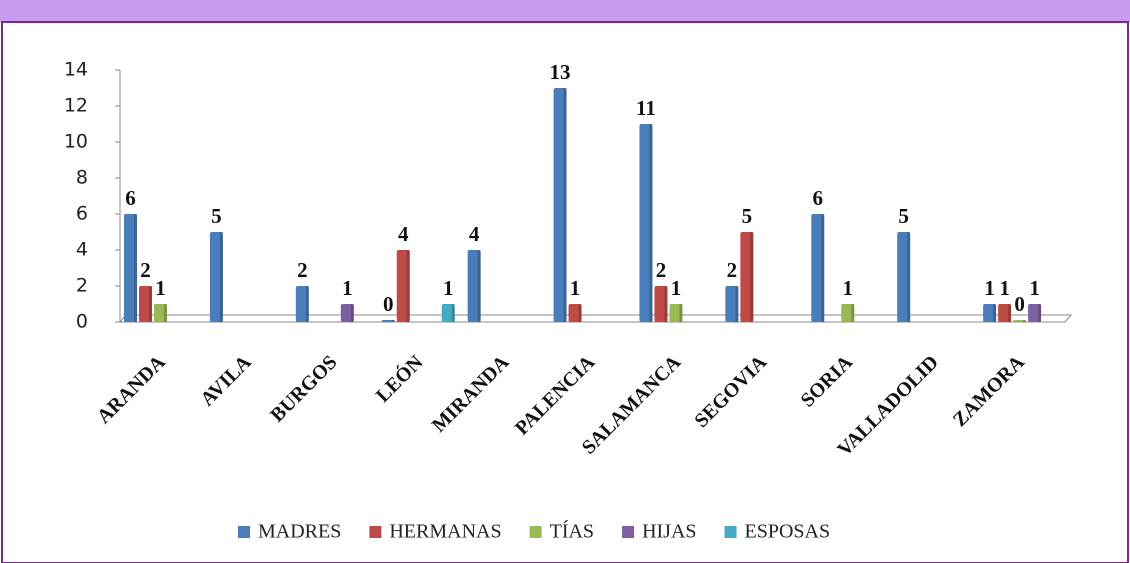 The height and width of the screenshot is (563, 1130). Describe the element at coordinates (303, 388) in the screenshot. I see `x-tick-label: BURGOS` at that location.